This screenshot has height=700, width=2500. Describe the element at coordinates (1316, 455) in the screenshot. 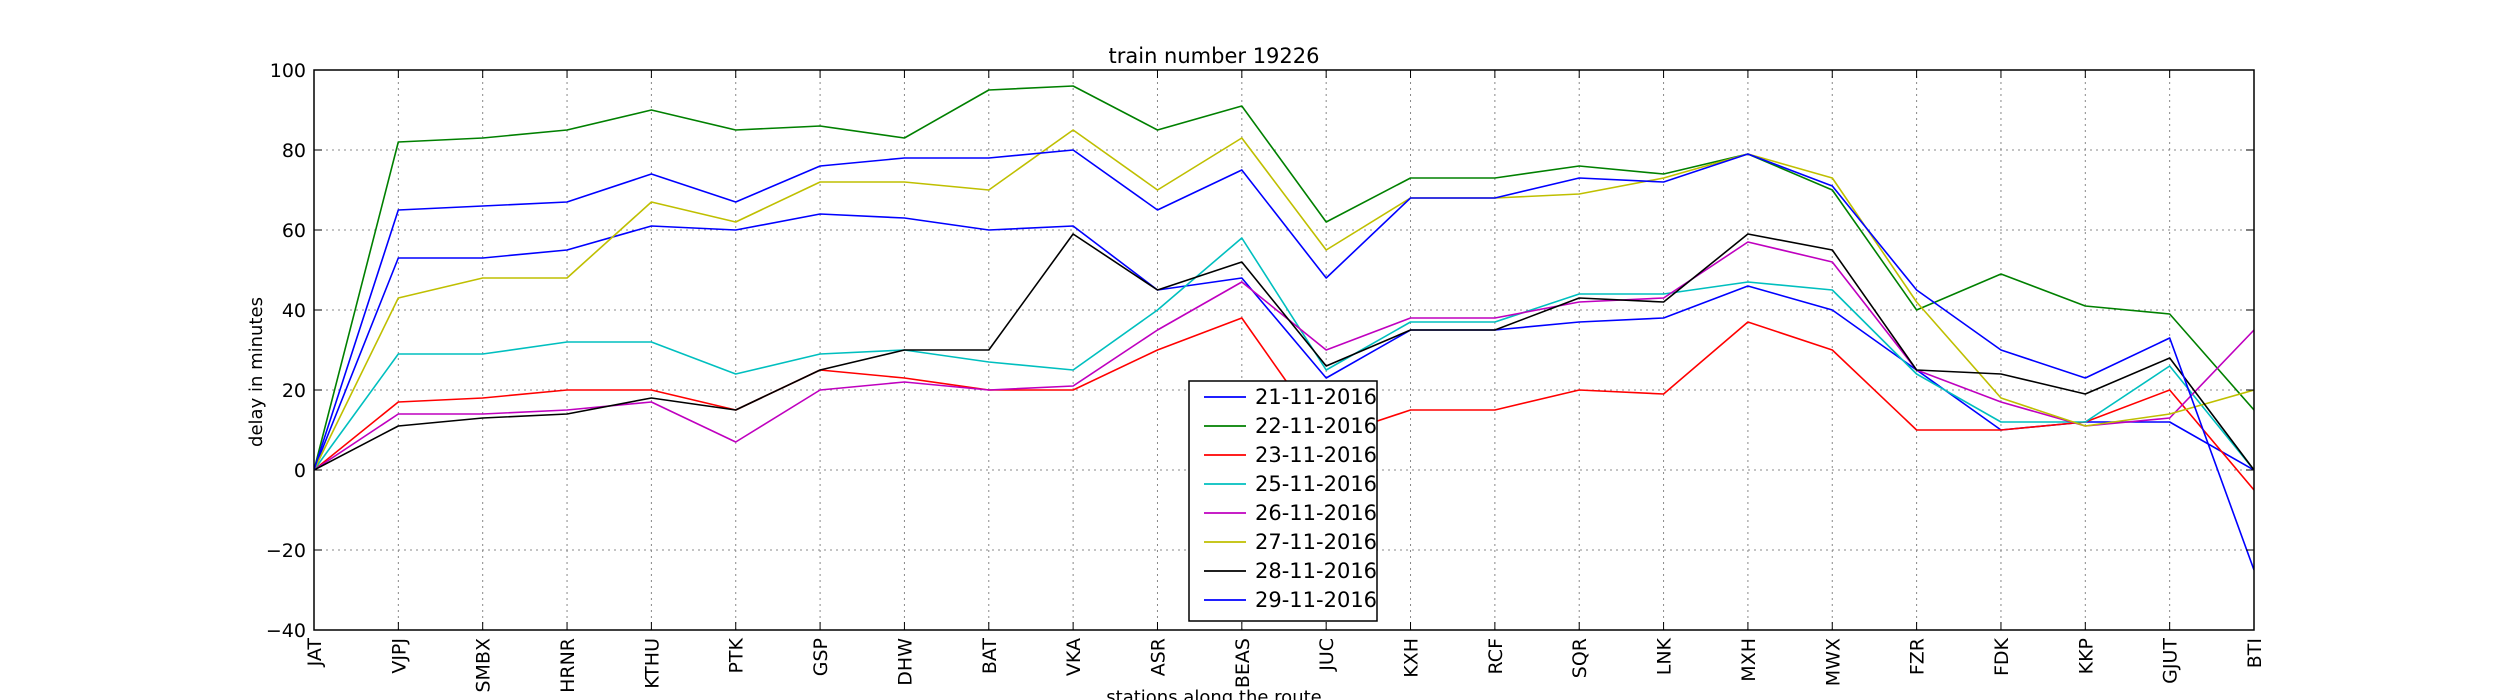

I see `legend-label: 23-11-2016` at that location.